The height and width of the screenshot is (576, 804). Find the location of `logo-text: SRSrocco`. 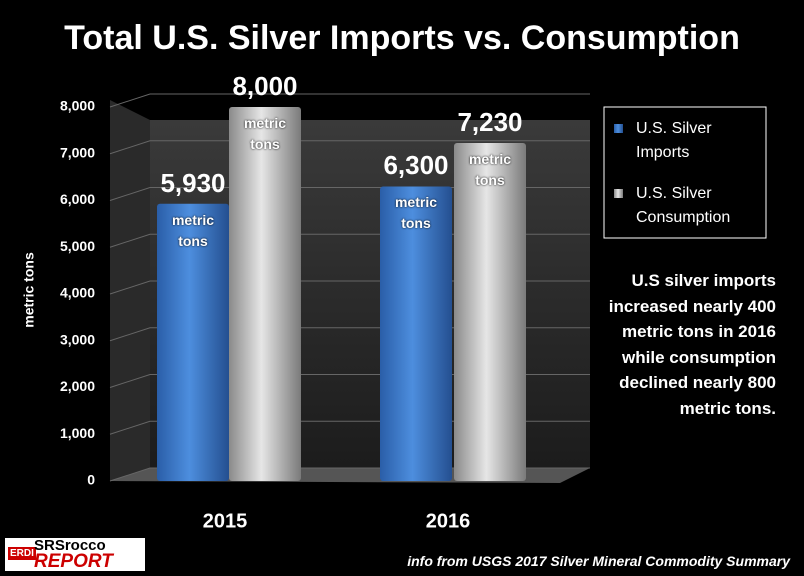

logo-text: SRSrocco is located at coordinates (70, 545).